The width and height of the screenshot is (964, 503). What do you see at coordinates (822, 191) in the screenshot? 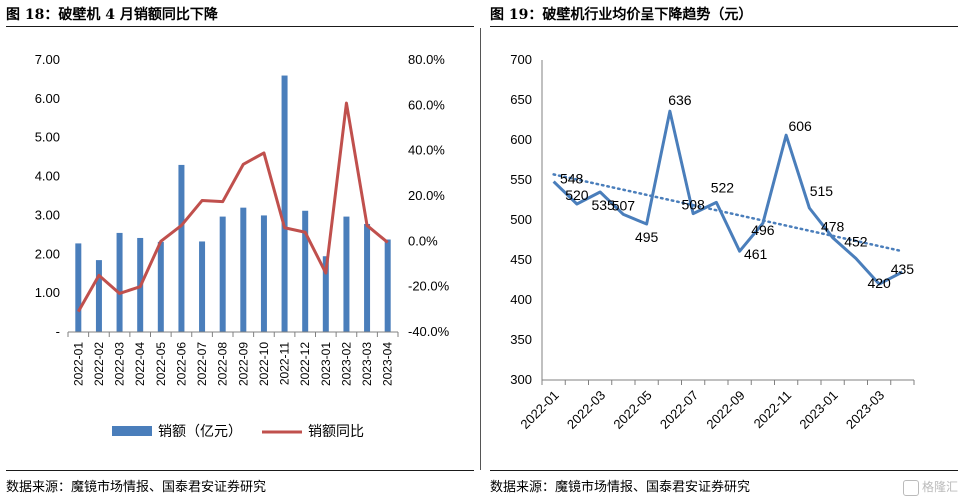
I see `price-data-label: 515` at bounding box center [822, 191].